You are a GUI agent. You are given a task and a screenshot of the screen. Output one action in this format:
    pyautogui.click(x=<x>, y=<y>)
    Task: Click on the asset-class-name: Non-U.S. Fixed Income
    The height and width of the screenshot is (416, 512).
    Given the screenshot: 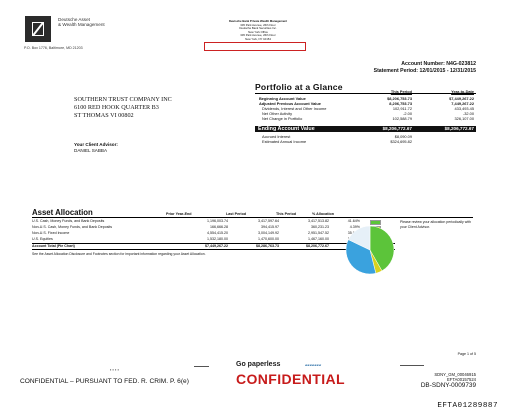 What is the action you would take?
    pyautogui.click(x=51, y=233)
    